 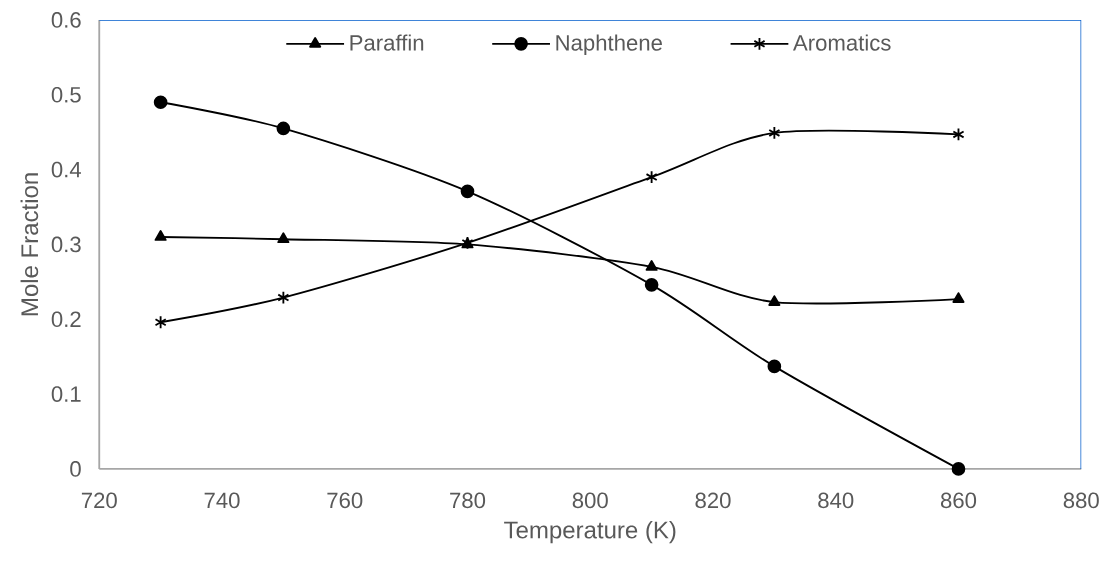 What do you see at coordinates (66, 19) in the screenshot?
I see `y-tick-label: 0.6` at bounding box center [66, 19].